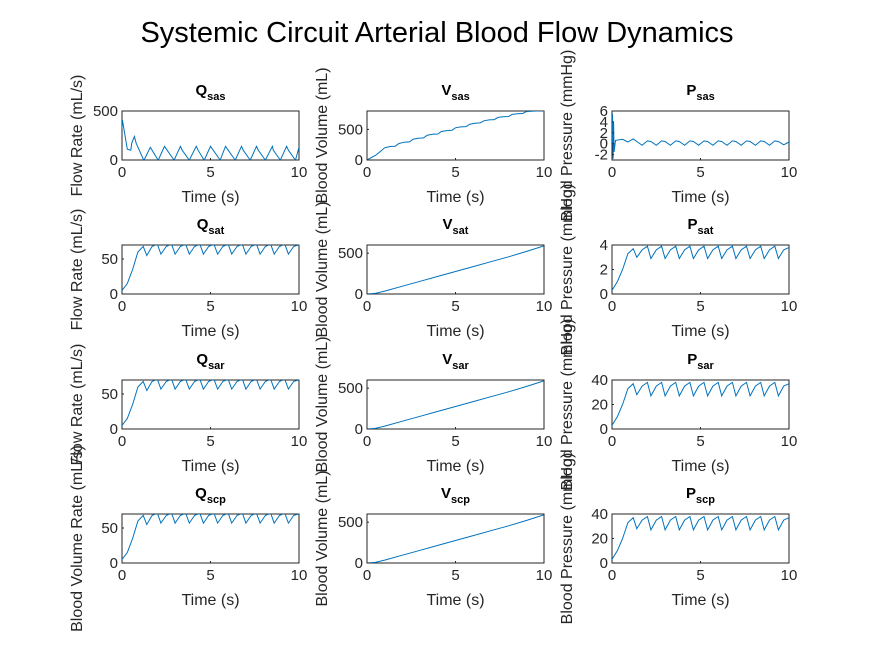 The height and width of the screenshot is (661, 875). I want to click on y-tick-label: 6, so click(604, 111).